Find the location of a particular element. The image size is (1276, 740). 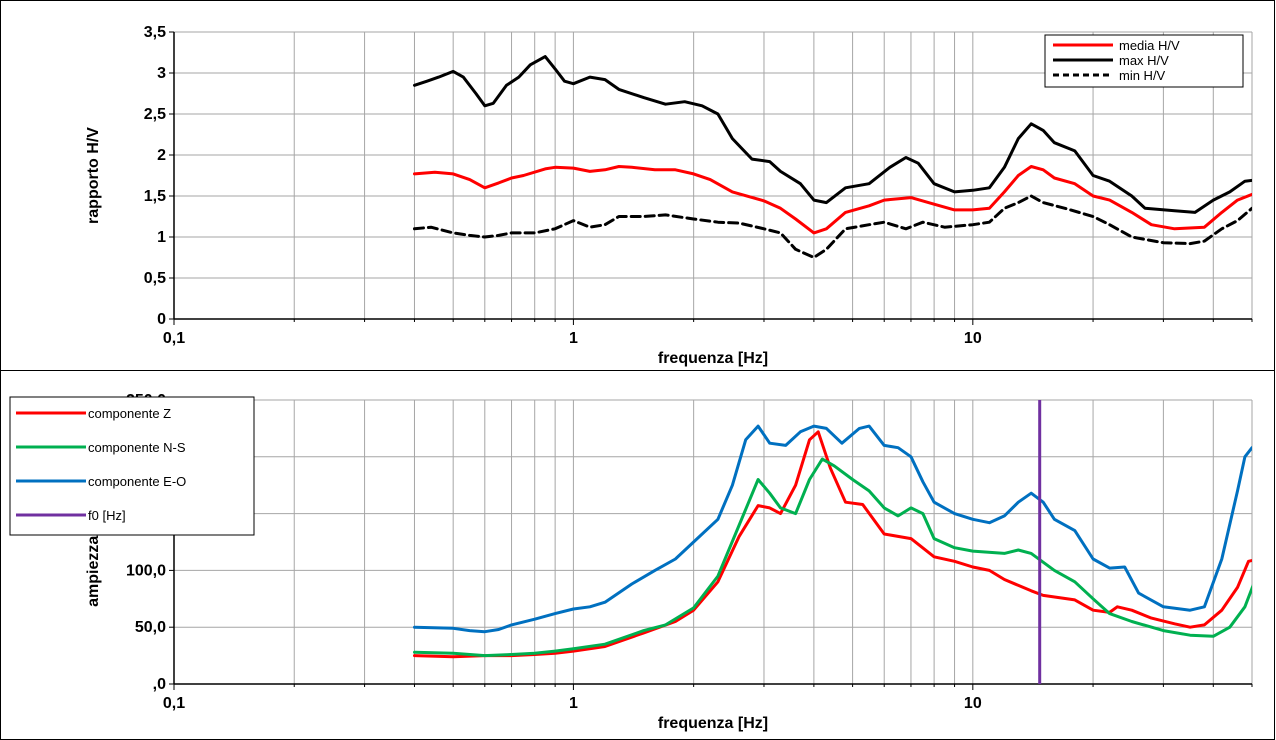

legend-box is located at coordinates (132, 466).